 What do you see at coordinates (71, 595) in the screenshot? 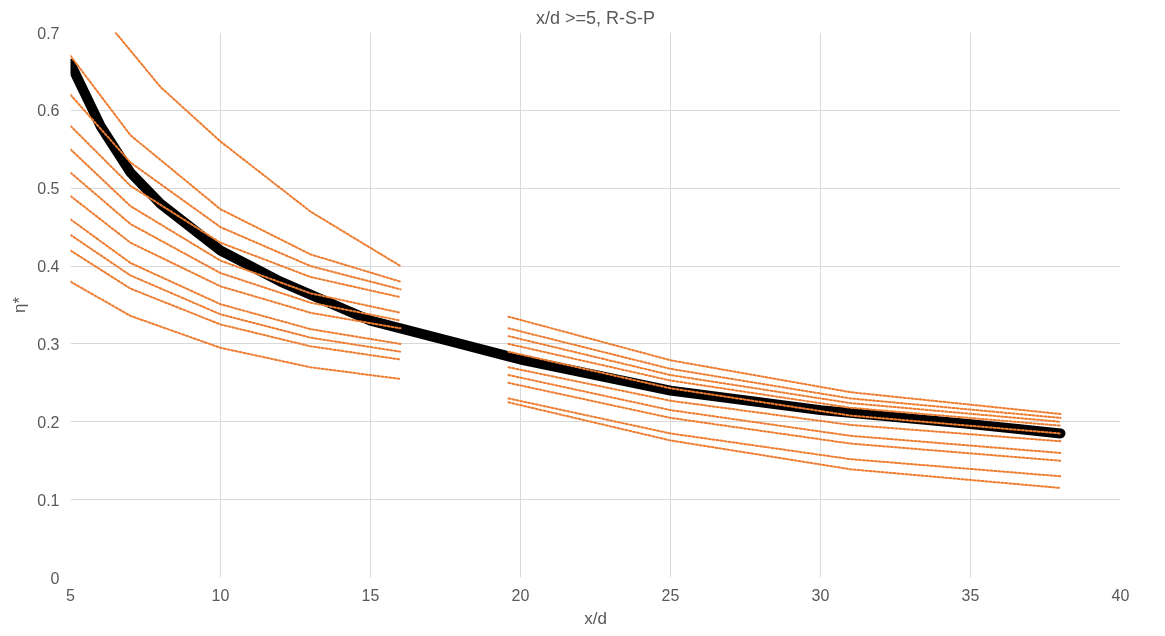
I see `x-tick-label: 5` at bounding box center [71, 595].